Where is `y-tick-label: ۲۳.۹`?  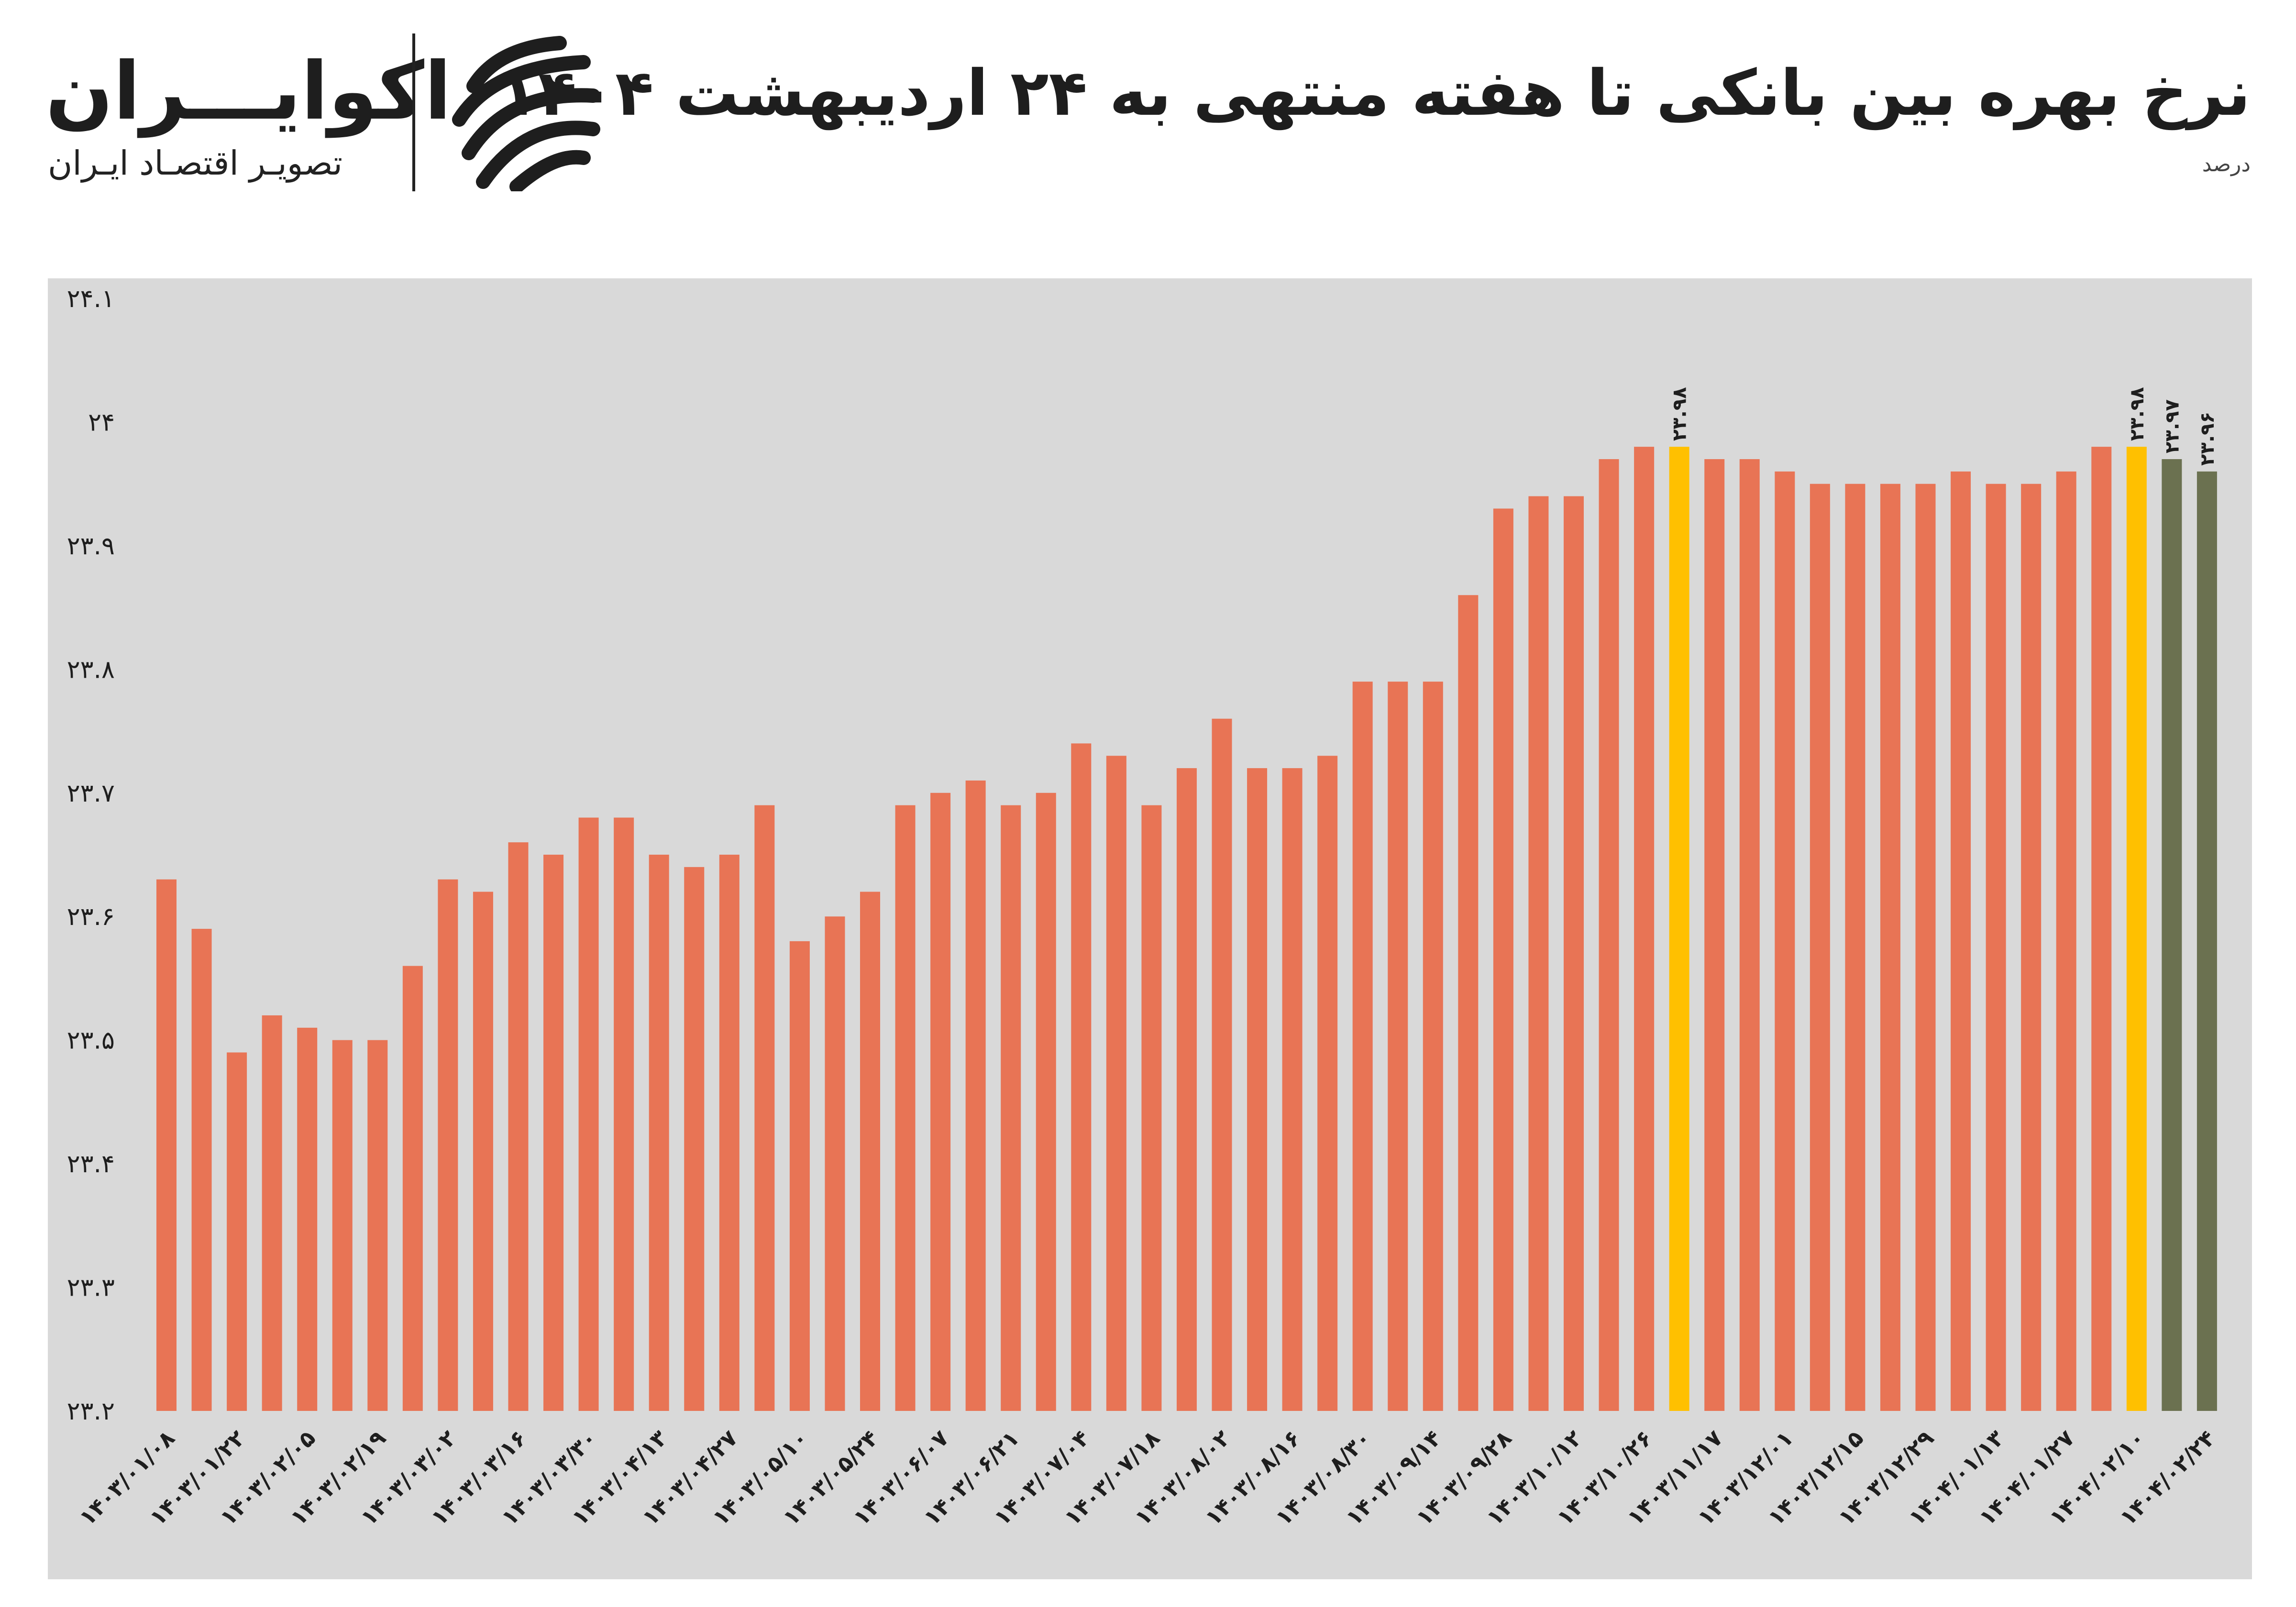
y-tick-label: ۲۳.۹ is located at coordinates (91, 546).